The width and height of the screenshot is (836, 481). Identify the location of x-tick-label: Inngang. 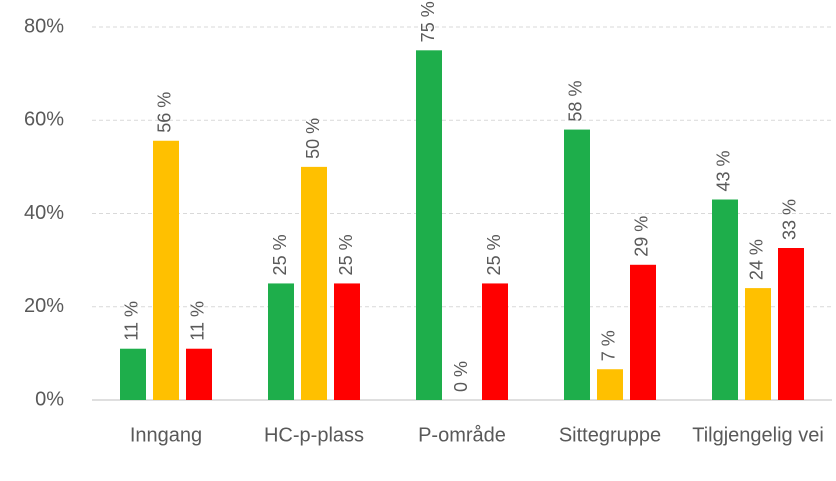
(166, 435).